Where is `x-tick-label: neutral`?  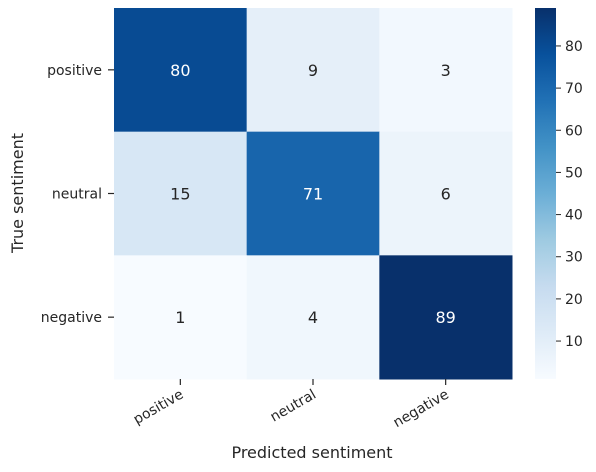
x-tick-label: neutral is located at coordinates (293, 406).